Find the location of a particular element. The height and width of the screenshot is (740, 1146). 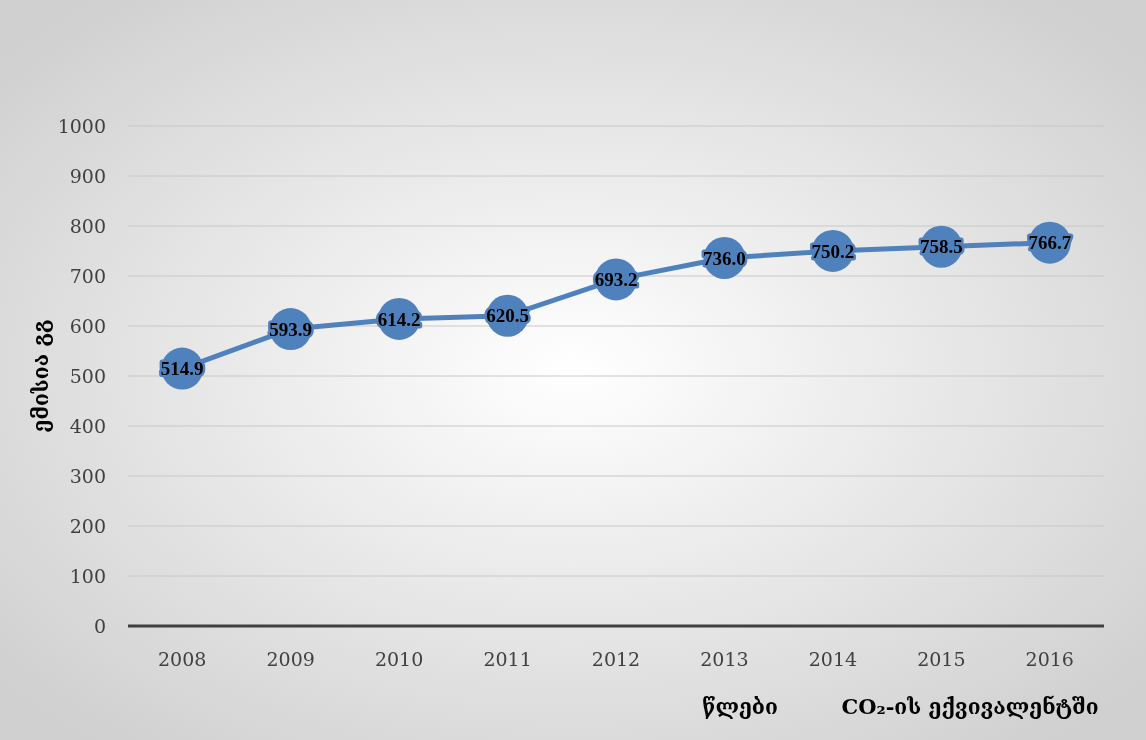

x-tick-label: 2009 is located at coordinates (290, 659).